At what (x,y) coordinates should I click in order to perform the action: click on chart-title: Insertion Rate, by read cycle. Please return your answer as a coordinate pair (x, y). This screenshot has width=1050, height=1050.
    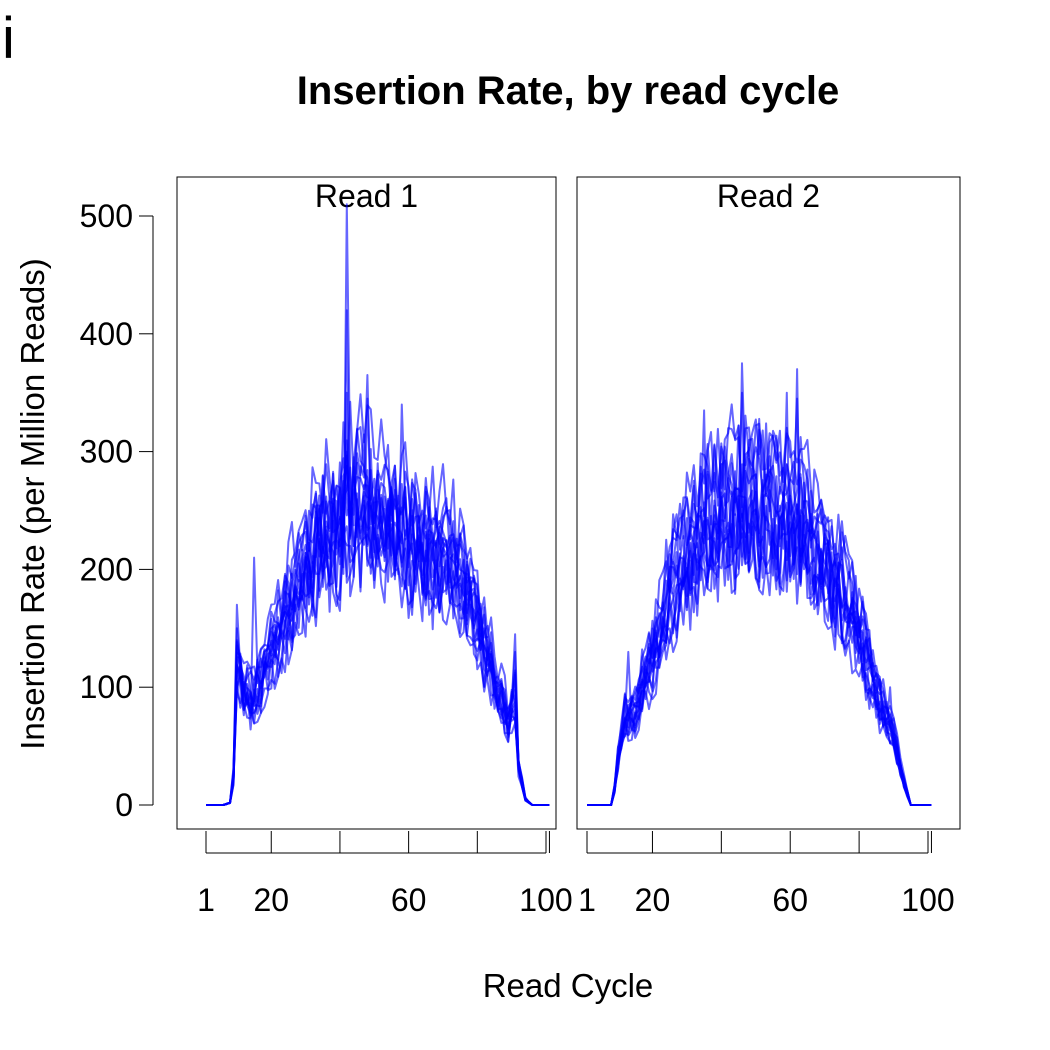
    Looking at the image, I should click on (568, 91).